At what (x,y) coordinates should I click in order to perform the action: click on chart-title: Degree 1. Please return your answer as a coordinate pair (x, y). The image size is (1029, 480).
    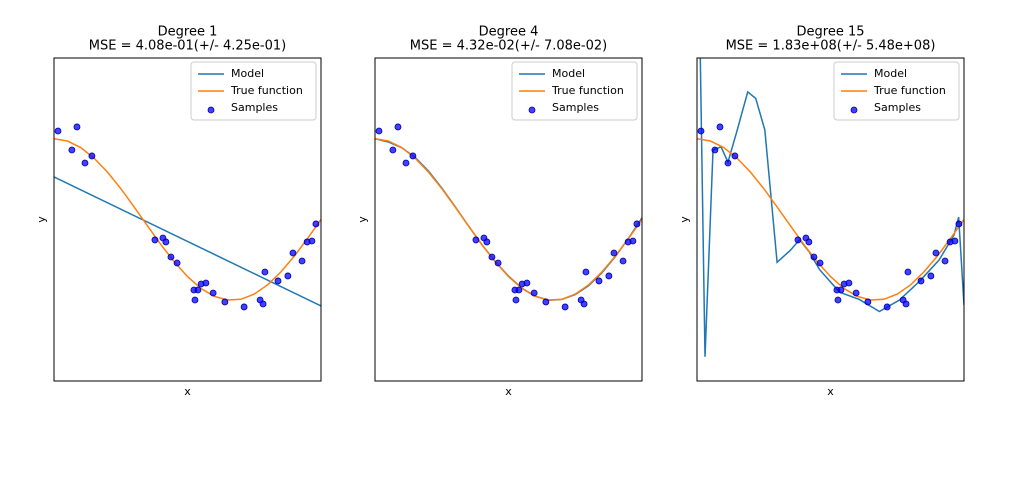
    Looking at the image, I should click on (188, 32).